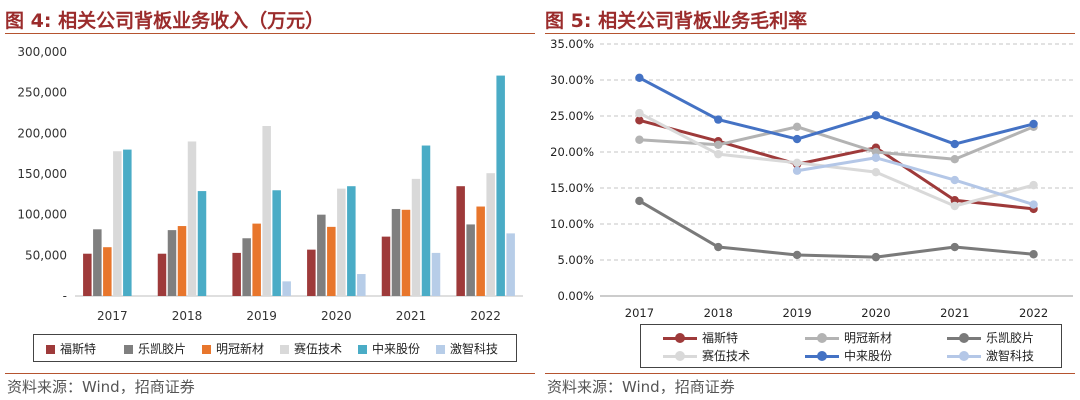 The height and width of the screenshot is (400, 1080). I want to click on bar-chart-legend: 福斯特 乐凯胶片 明冠新材 赛伍技术 中来股份 激智科技, so click(275, 348).